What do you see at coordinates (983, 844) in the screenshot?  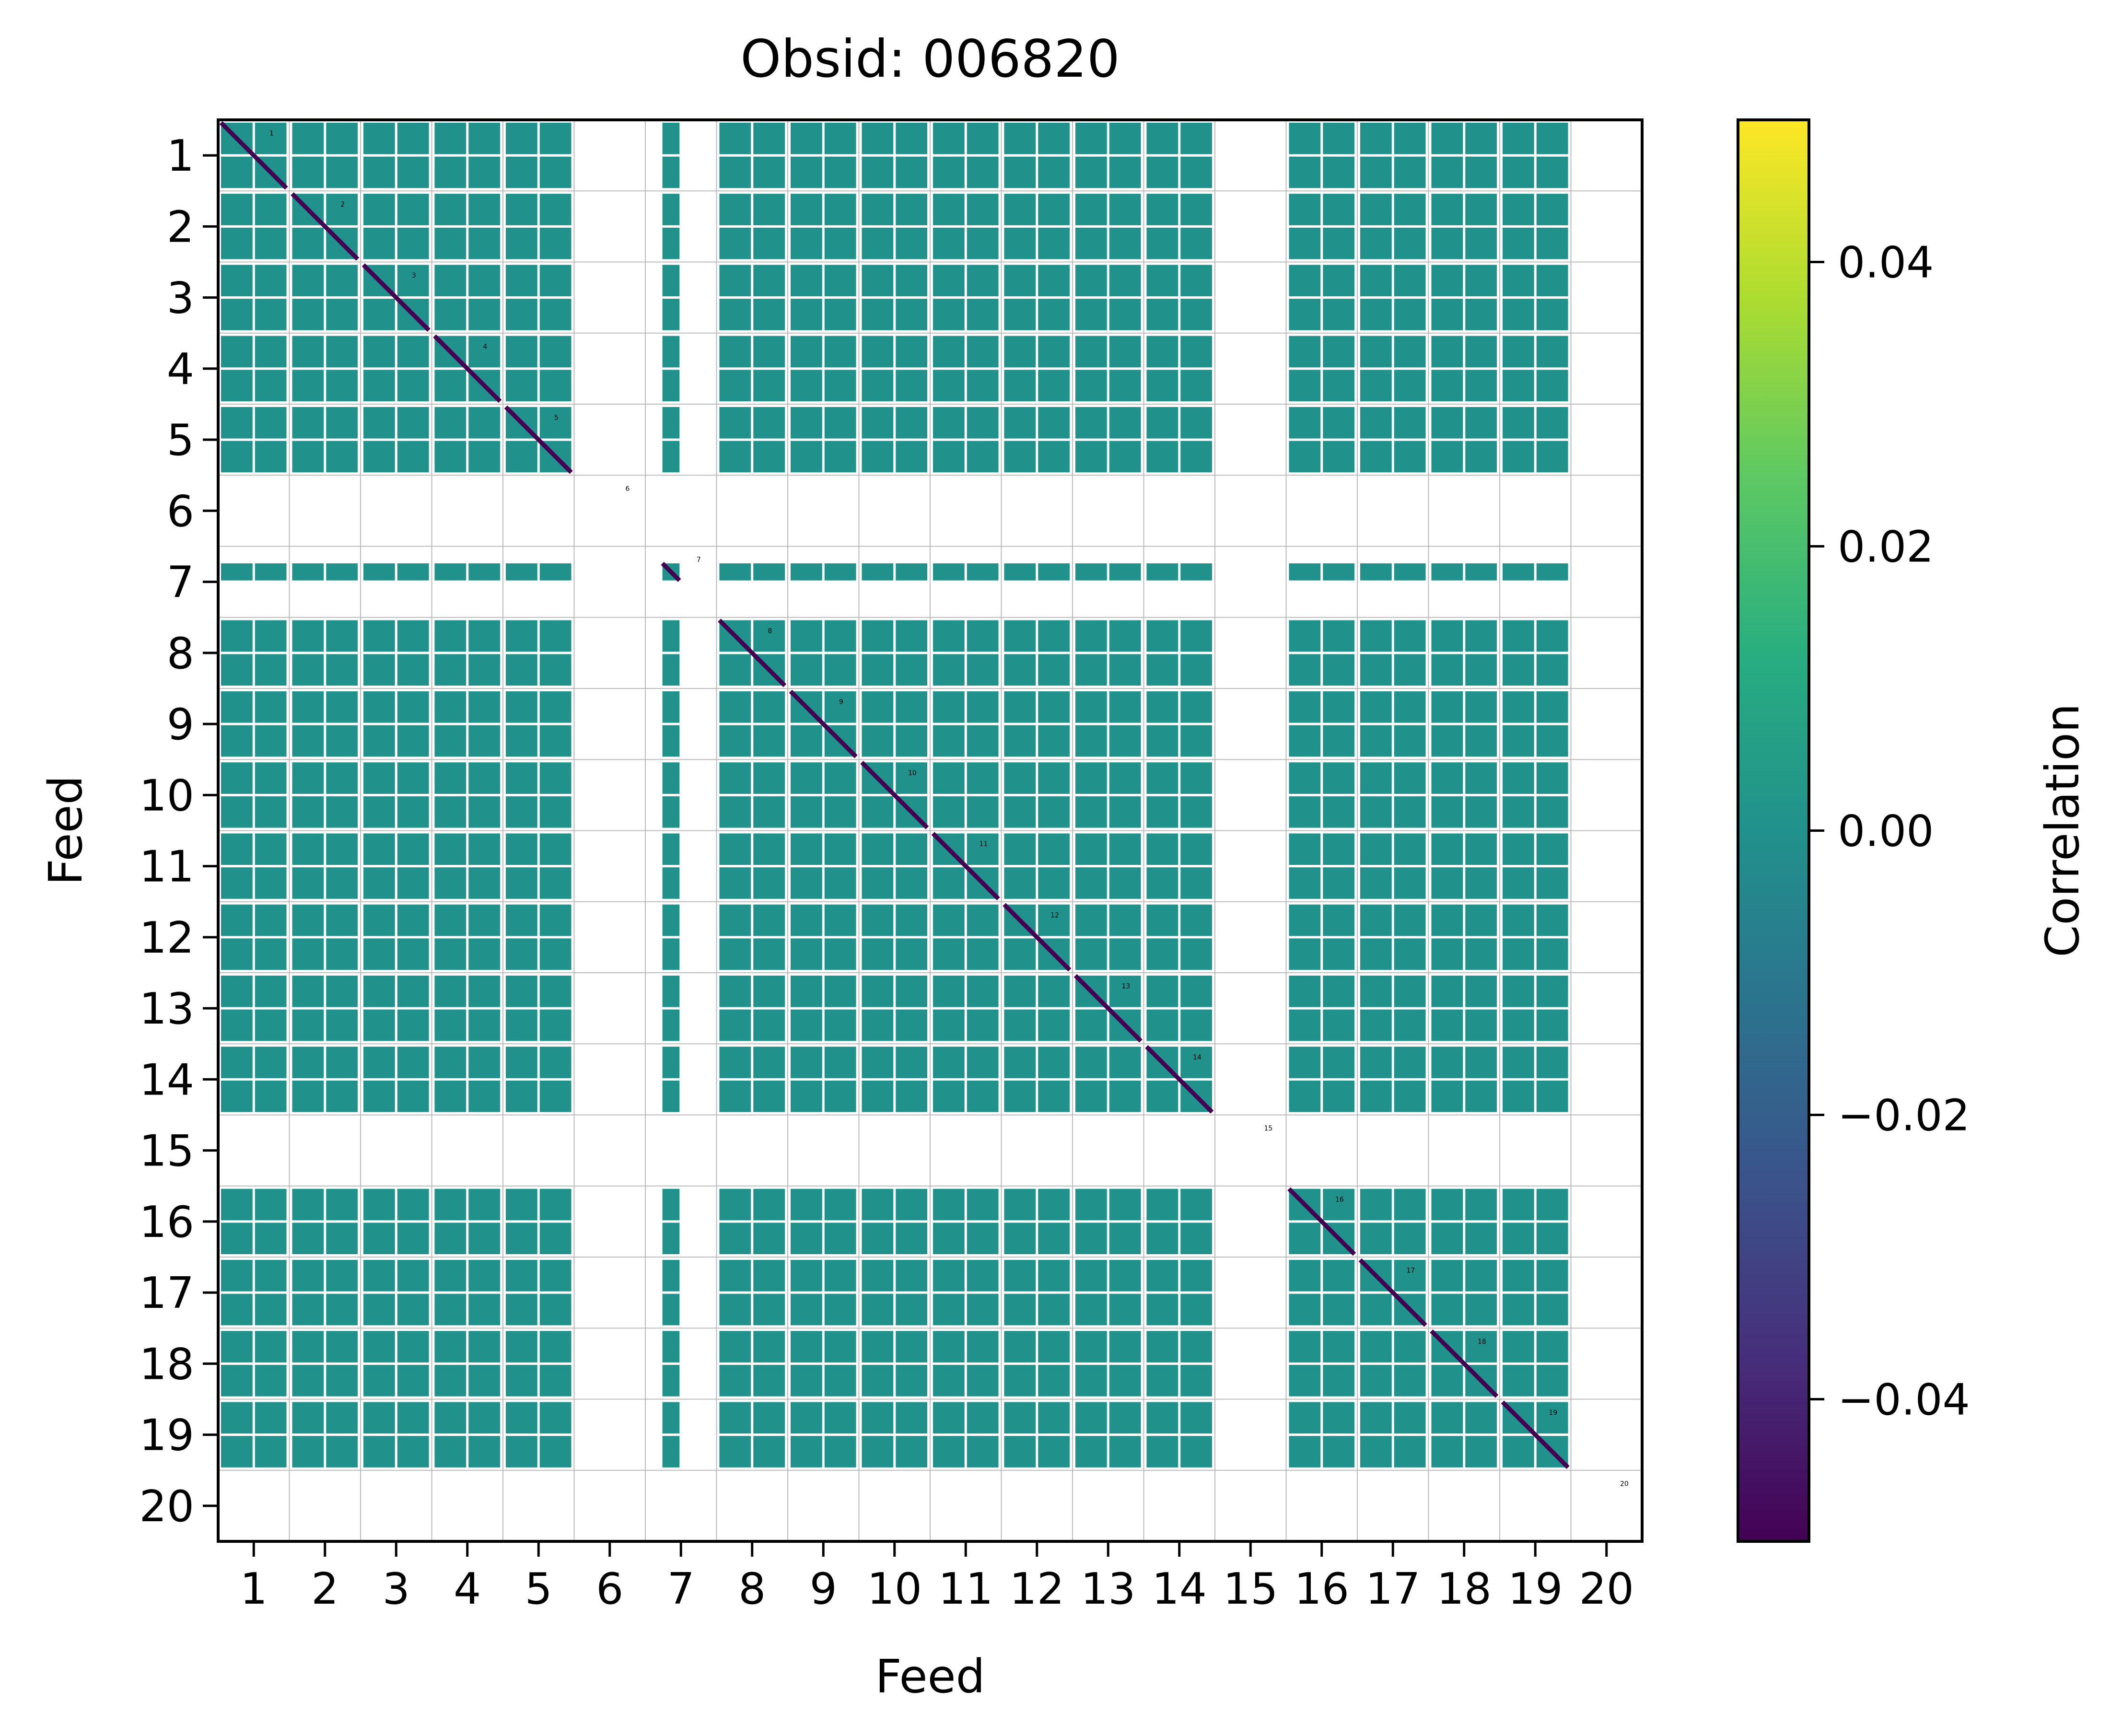 I see `diag-label-11: 11` at bounding box center [983, 844].